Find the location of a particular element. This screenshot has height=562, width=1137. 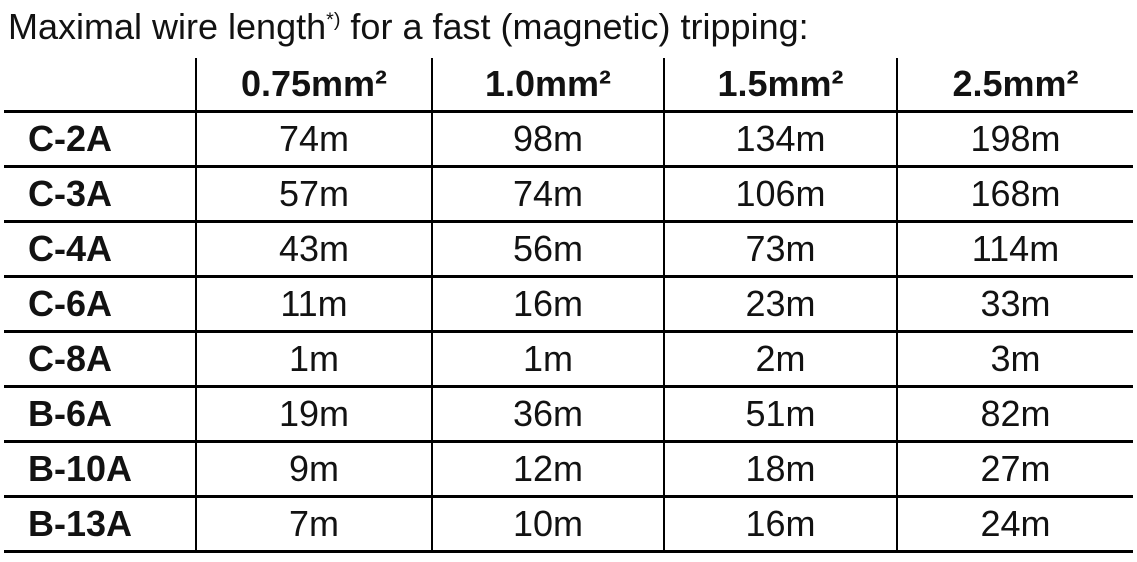

wire-length-cell: 134m is located at coordinates (780, 139).